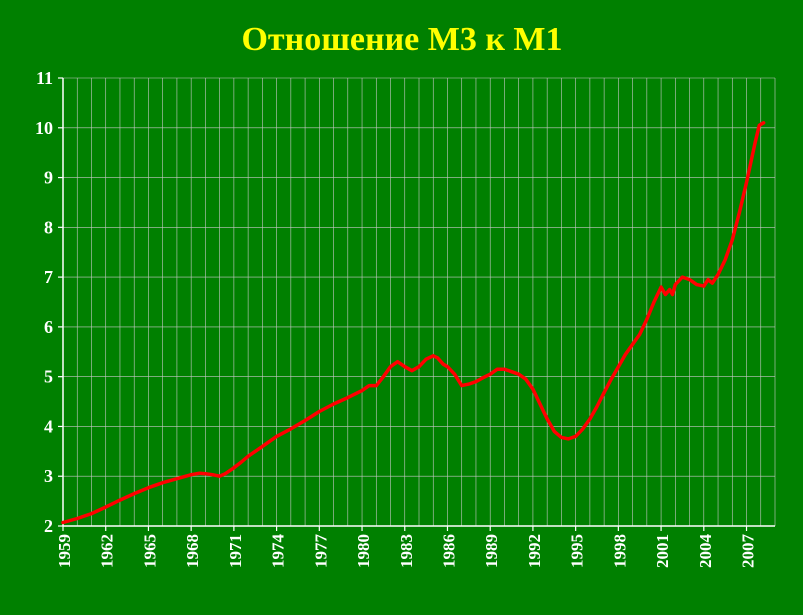  Describe the element at coordinates (619, 551) in the screenshot. I see `x-tick-label: 1998` at that location.